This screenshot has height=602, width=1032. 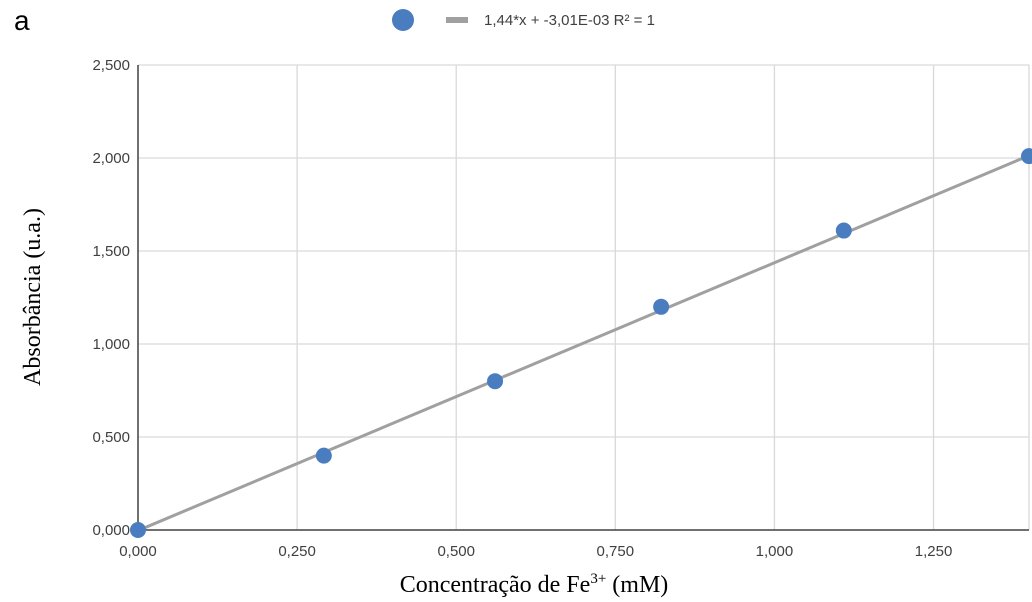 I want to click on y-tick-labels: 0,000 0,500 1,000 1,500 2,000 2,500, so click(x=111, y=298).